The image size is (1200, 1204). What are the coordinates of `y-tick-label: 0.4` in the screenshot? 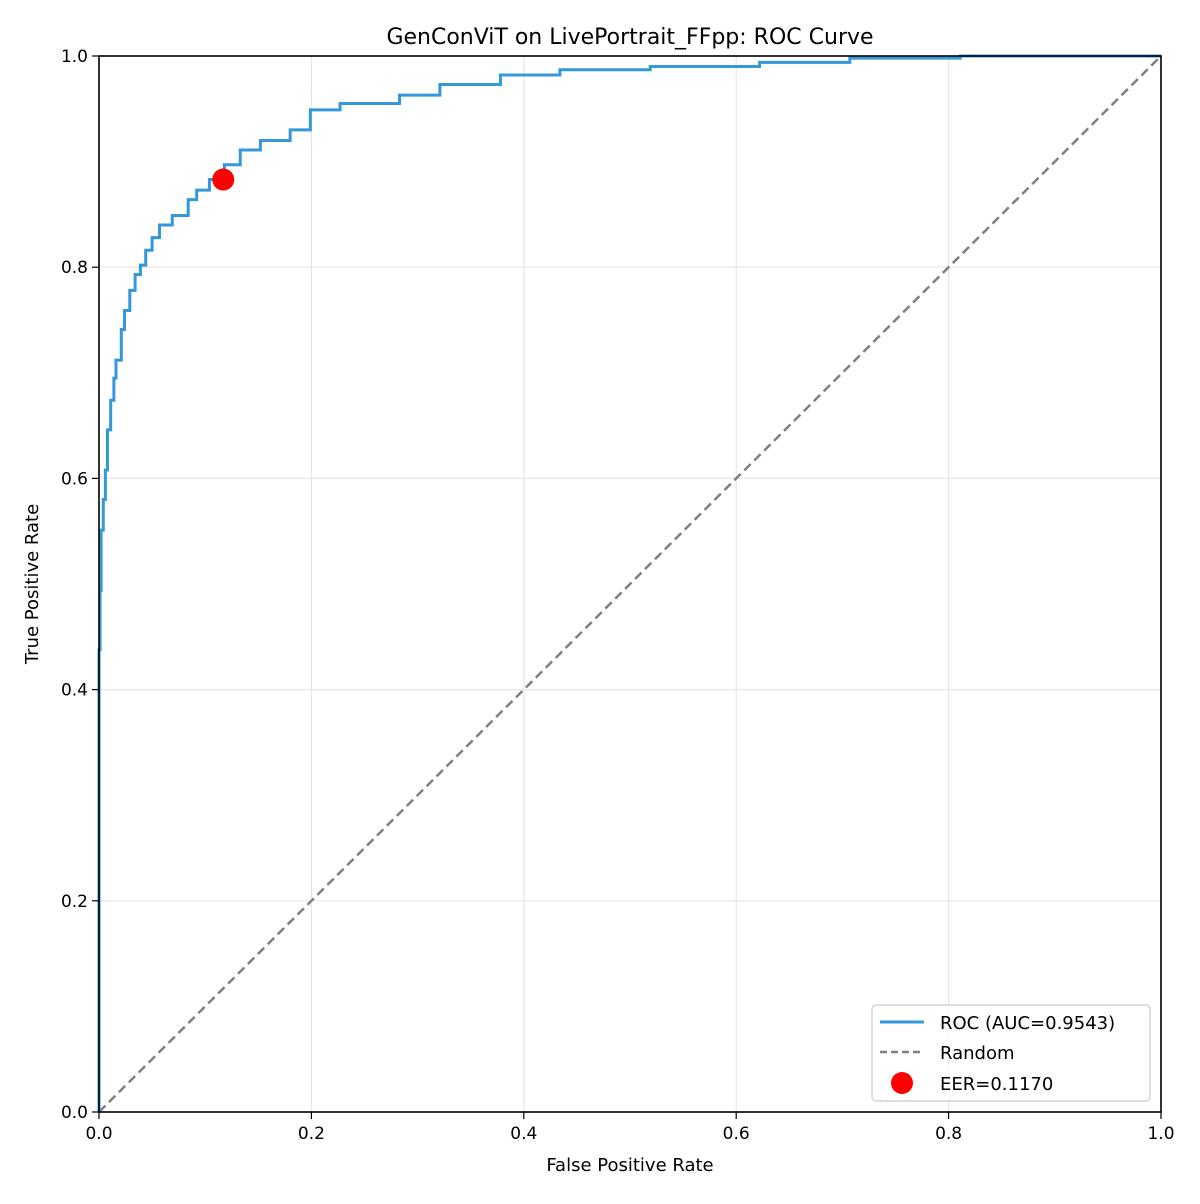 It's located at (74, 691).